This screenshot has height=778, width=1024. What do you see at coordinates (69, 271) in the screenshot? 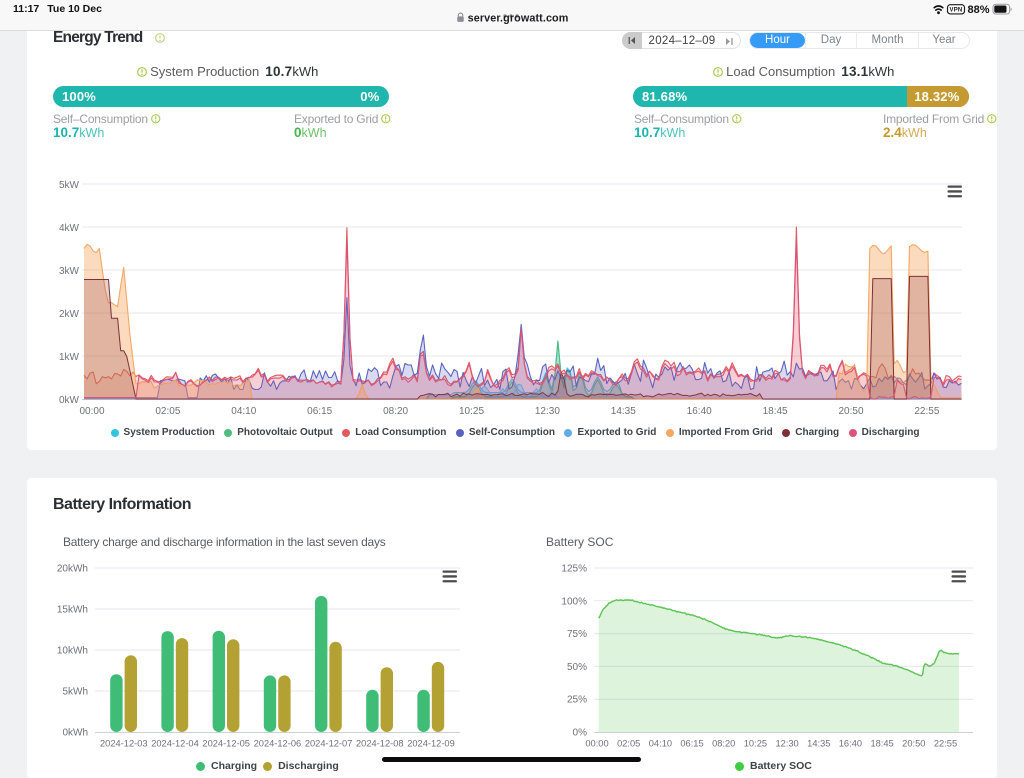
I see `svg-text: 3kW` at bounding box center [69, 271].